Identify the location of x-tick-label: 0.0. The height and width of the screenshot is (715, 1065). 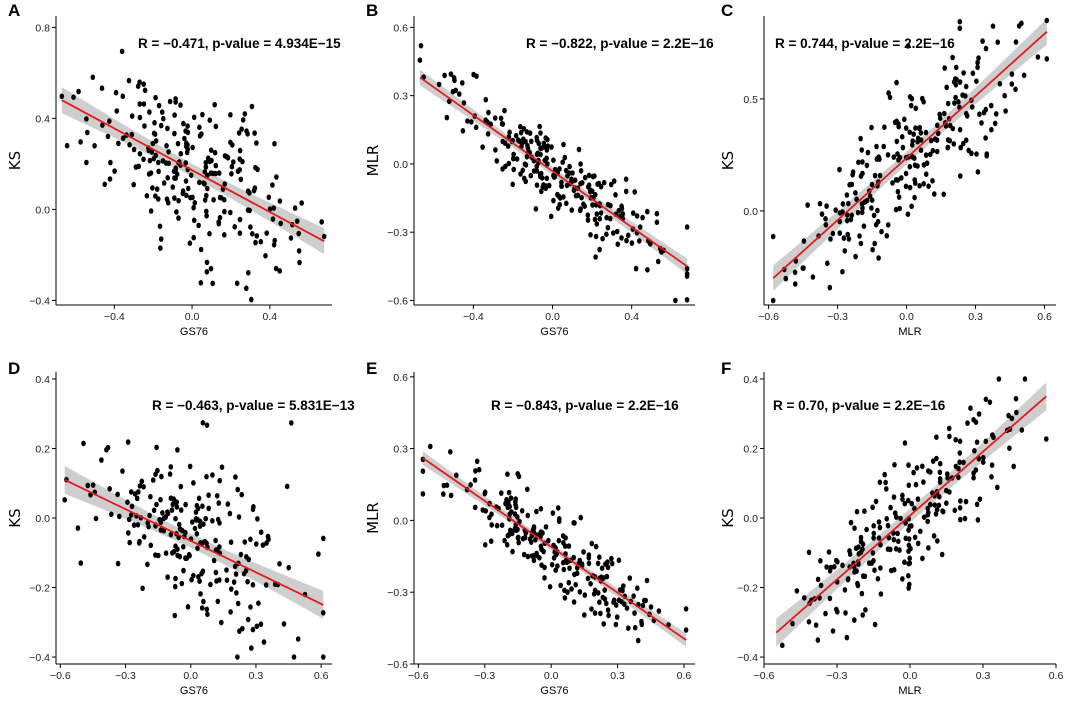
(551, 676).